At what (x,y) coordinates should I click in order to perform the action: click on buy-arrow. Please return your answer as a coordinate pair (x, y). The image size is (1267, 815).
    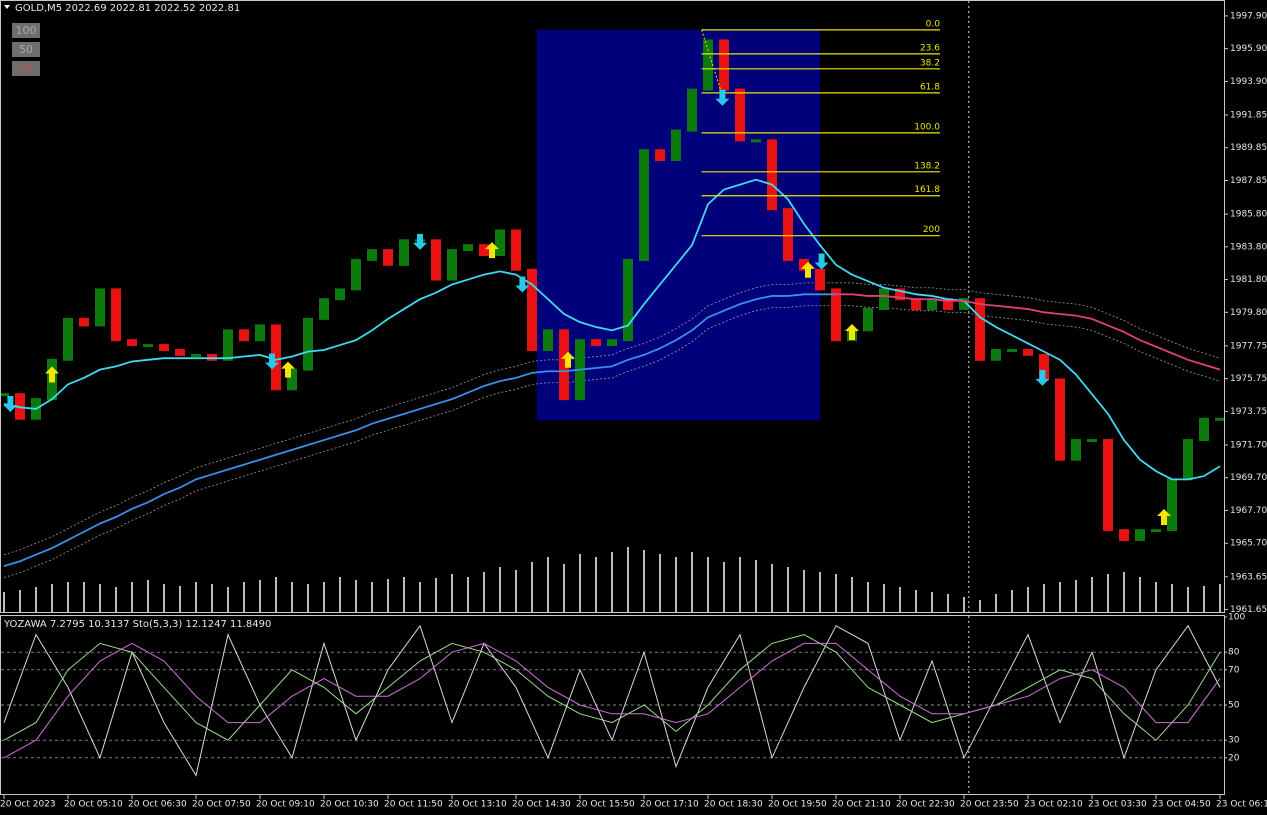
    Looking at the image, I should click on (52, 374).